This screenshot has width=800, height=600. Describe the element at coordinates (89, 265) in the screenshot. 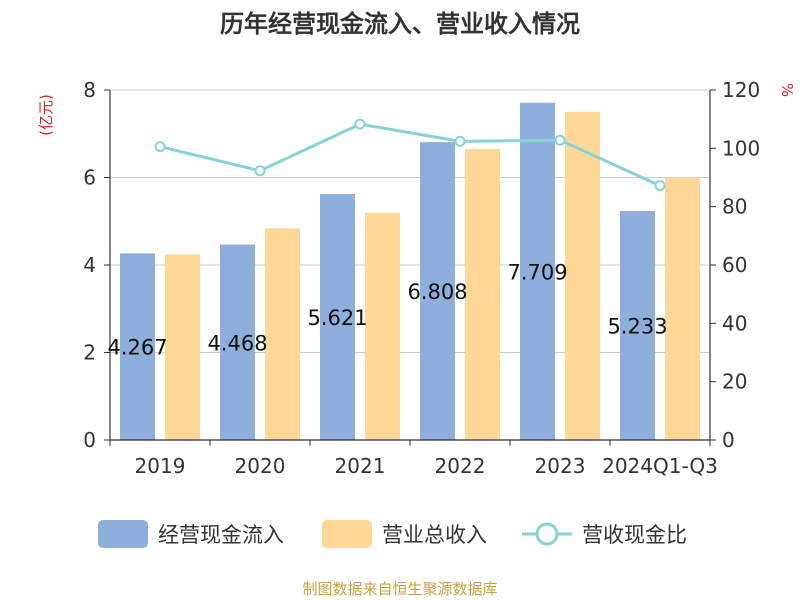

I see `tick-label-left: 4` at that location.